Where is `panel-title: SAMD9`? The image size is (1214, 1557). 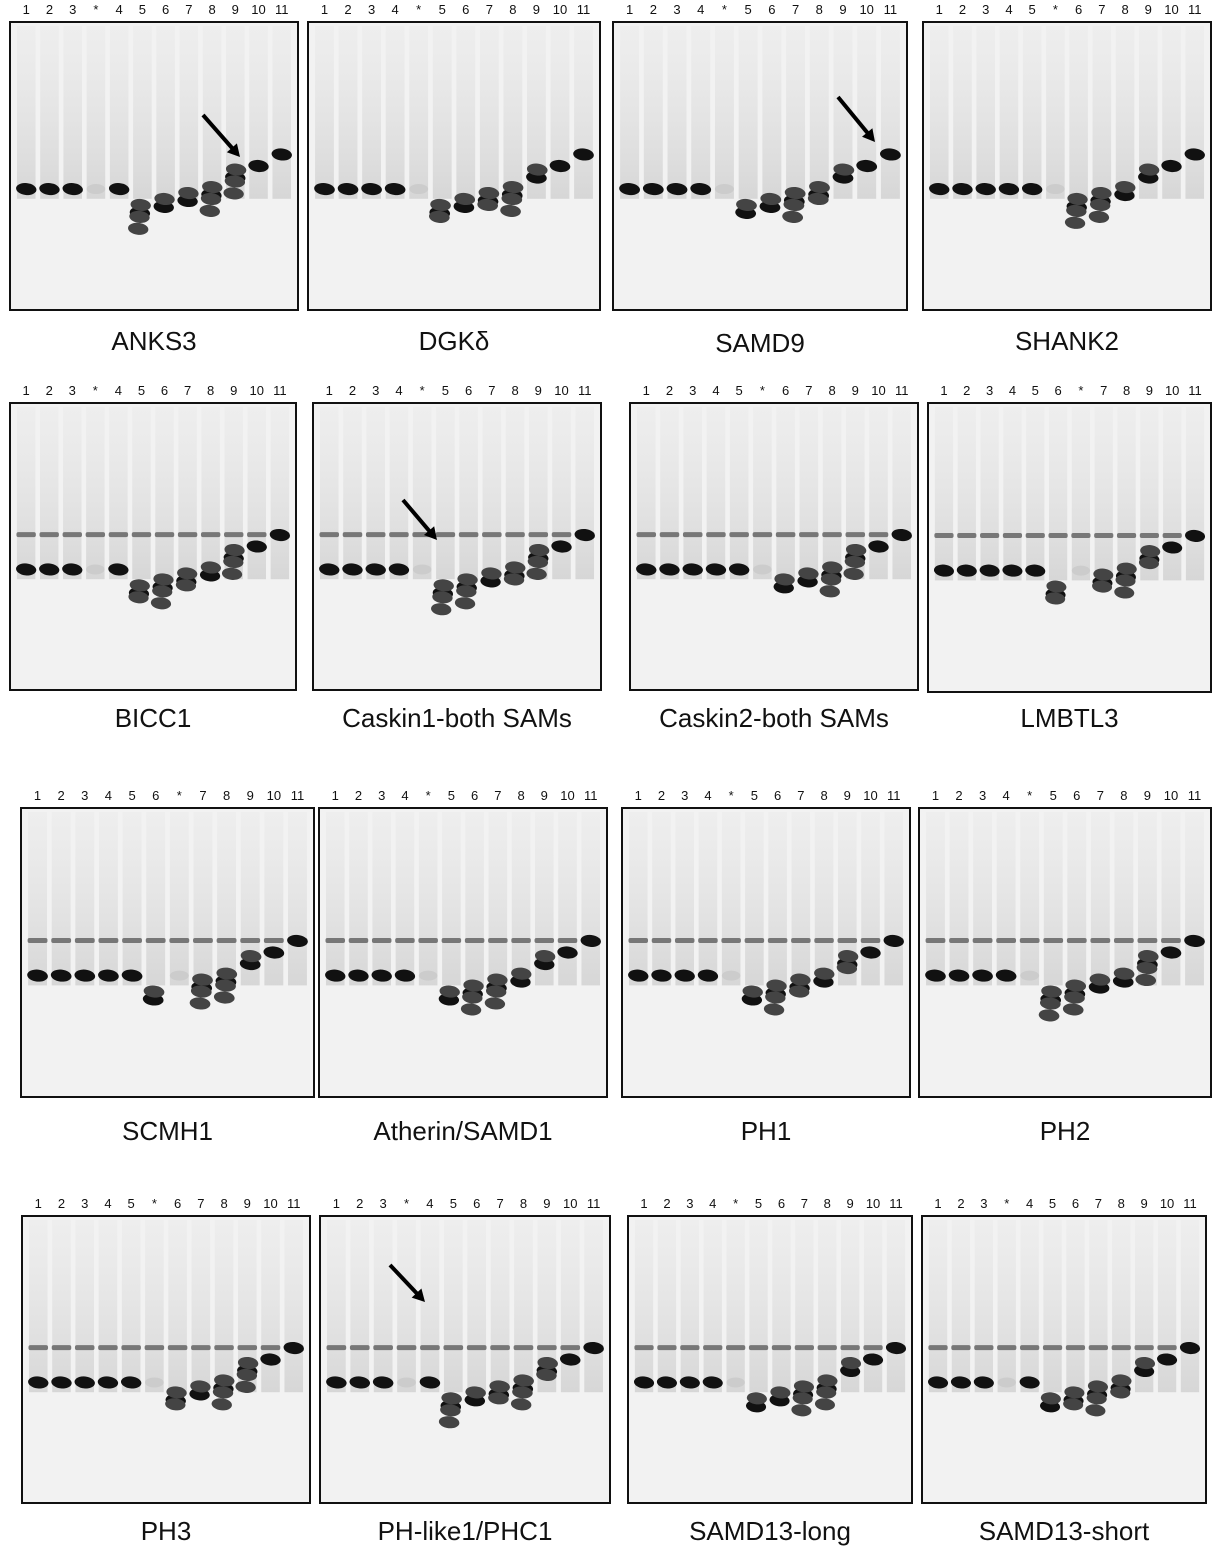 panel-title: SAMD9 is located at coordinates (760, 343).